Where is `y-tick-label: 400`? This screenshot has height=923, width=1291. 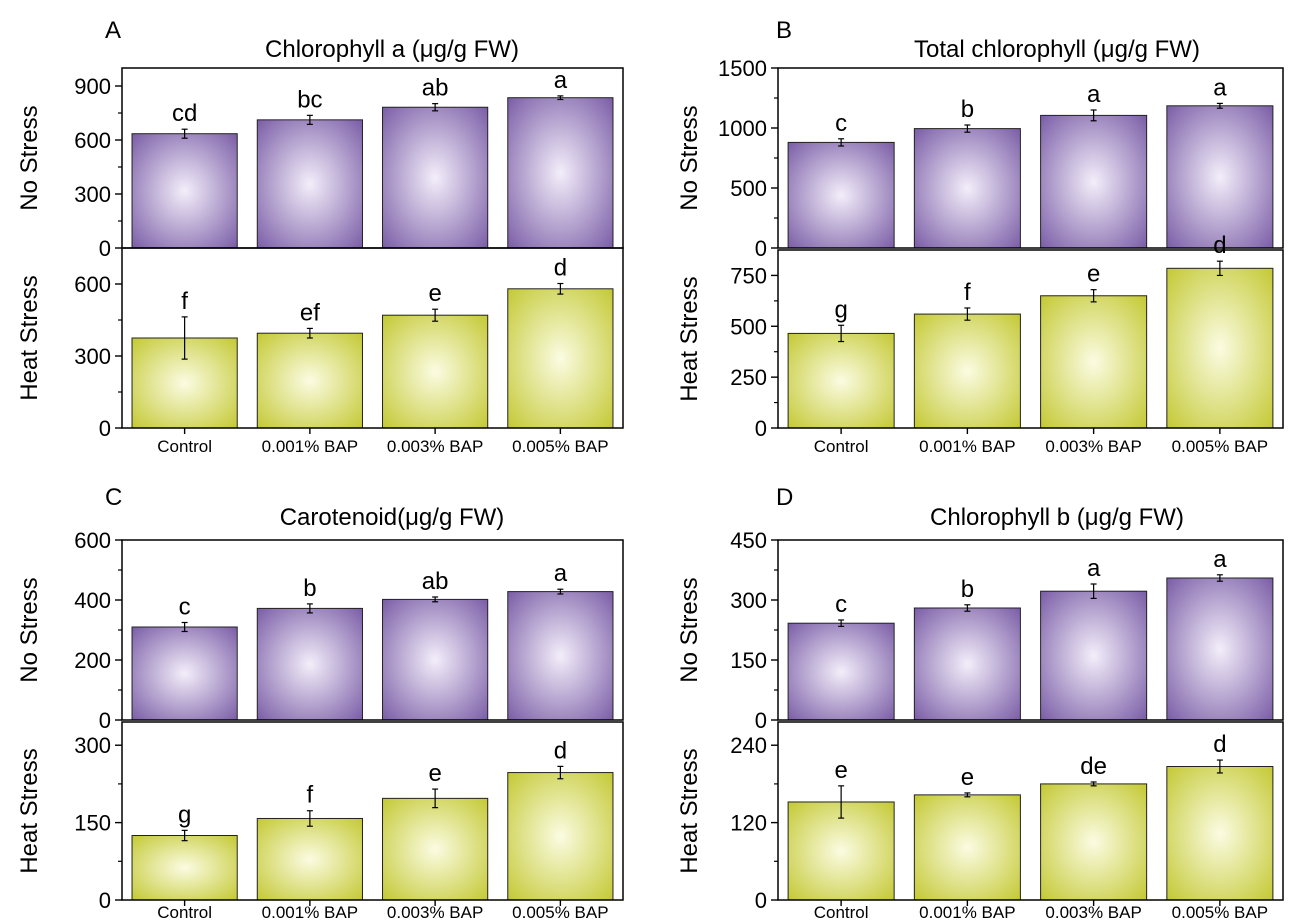 y-tick-label: 400 is located at coordinates (92, 600).